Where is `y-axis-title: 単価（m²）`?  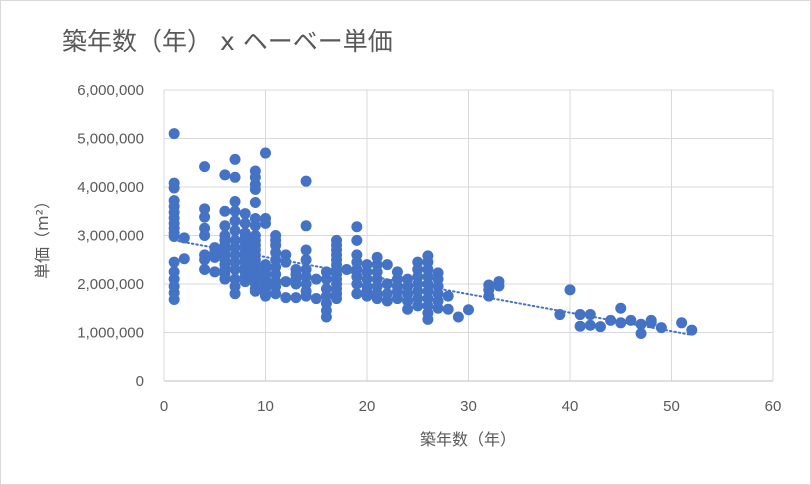
y-axis-title: 単価（m²） is located at coordinates (42, 236).